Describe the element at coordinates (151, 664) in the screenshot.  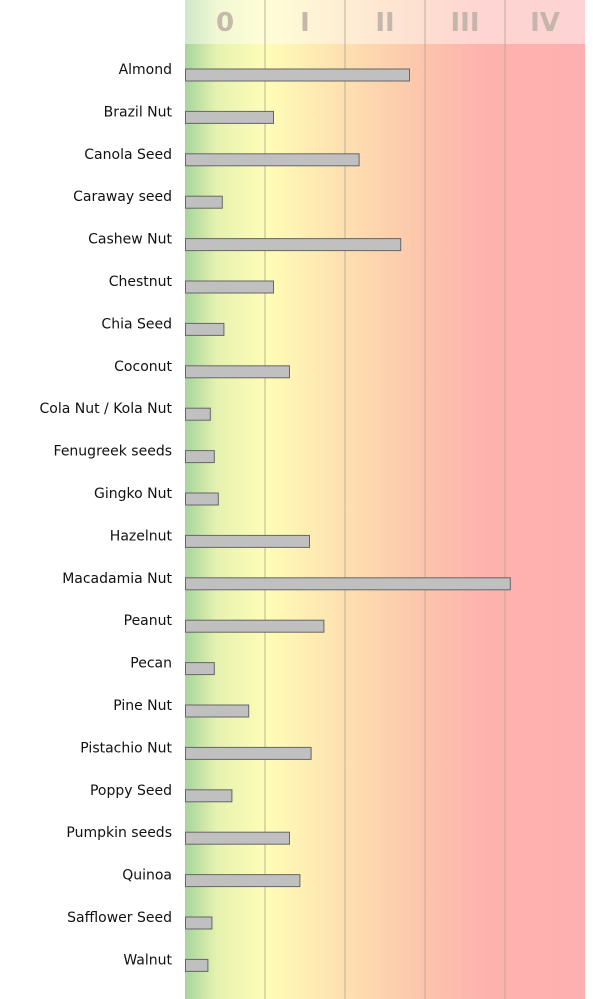
I see `category-label-14: Pecan` at that location.